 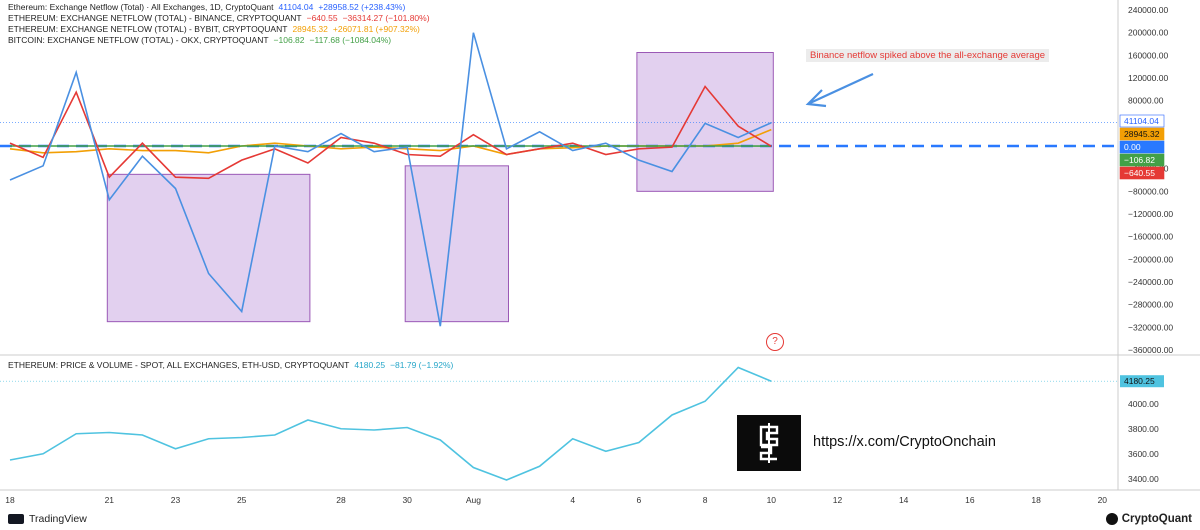 I want to click on price-tag-green, so click(x=1142, y=160).